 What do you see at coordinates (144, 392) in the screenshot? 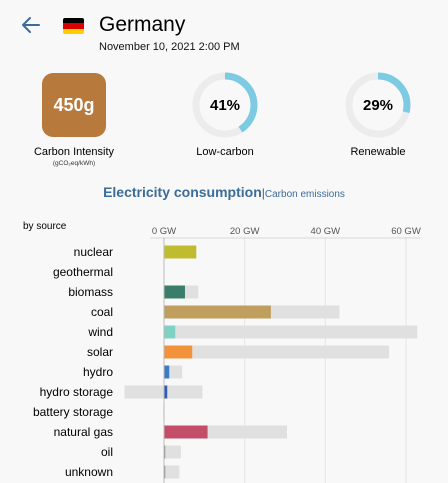
I see `storage-capacity-bar` at bounding box center [144, 392].